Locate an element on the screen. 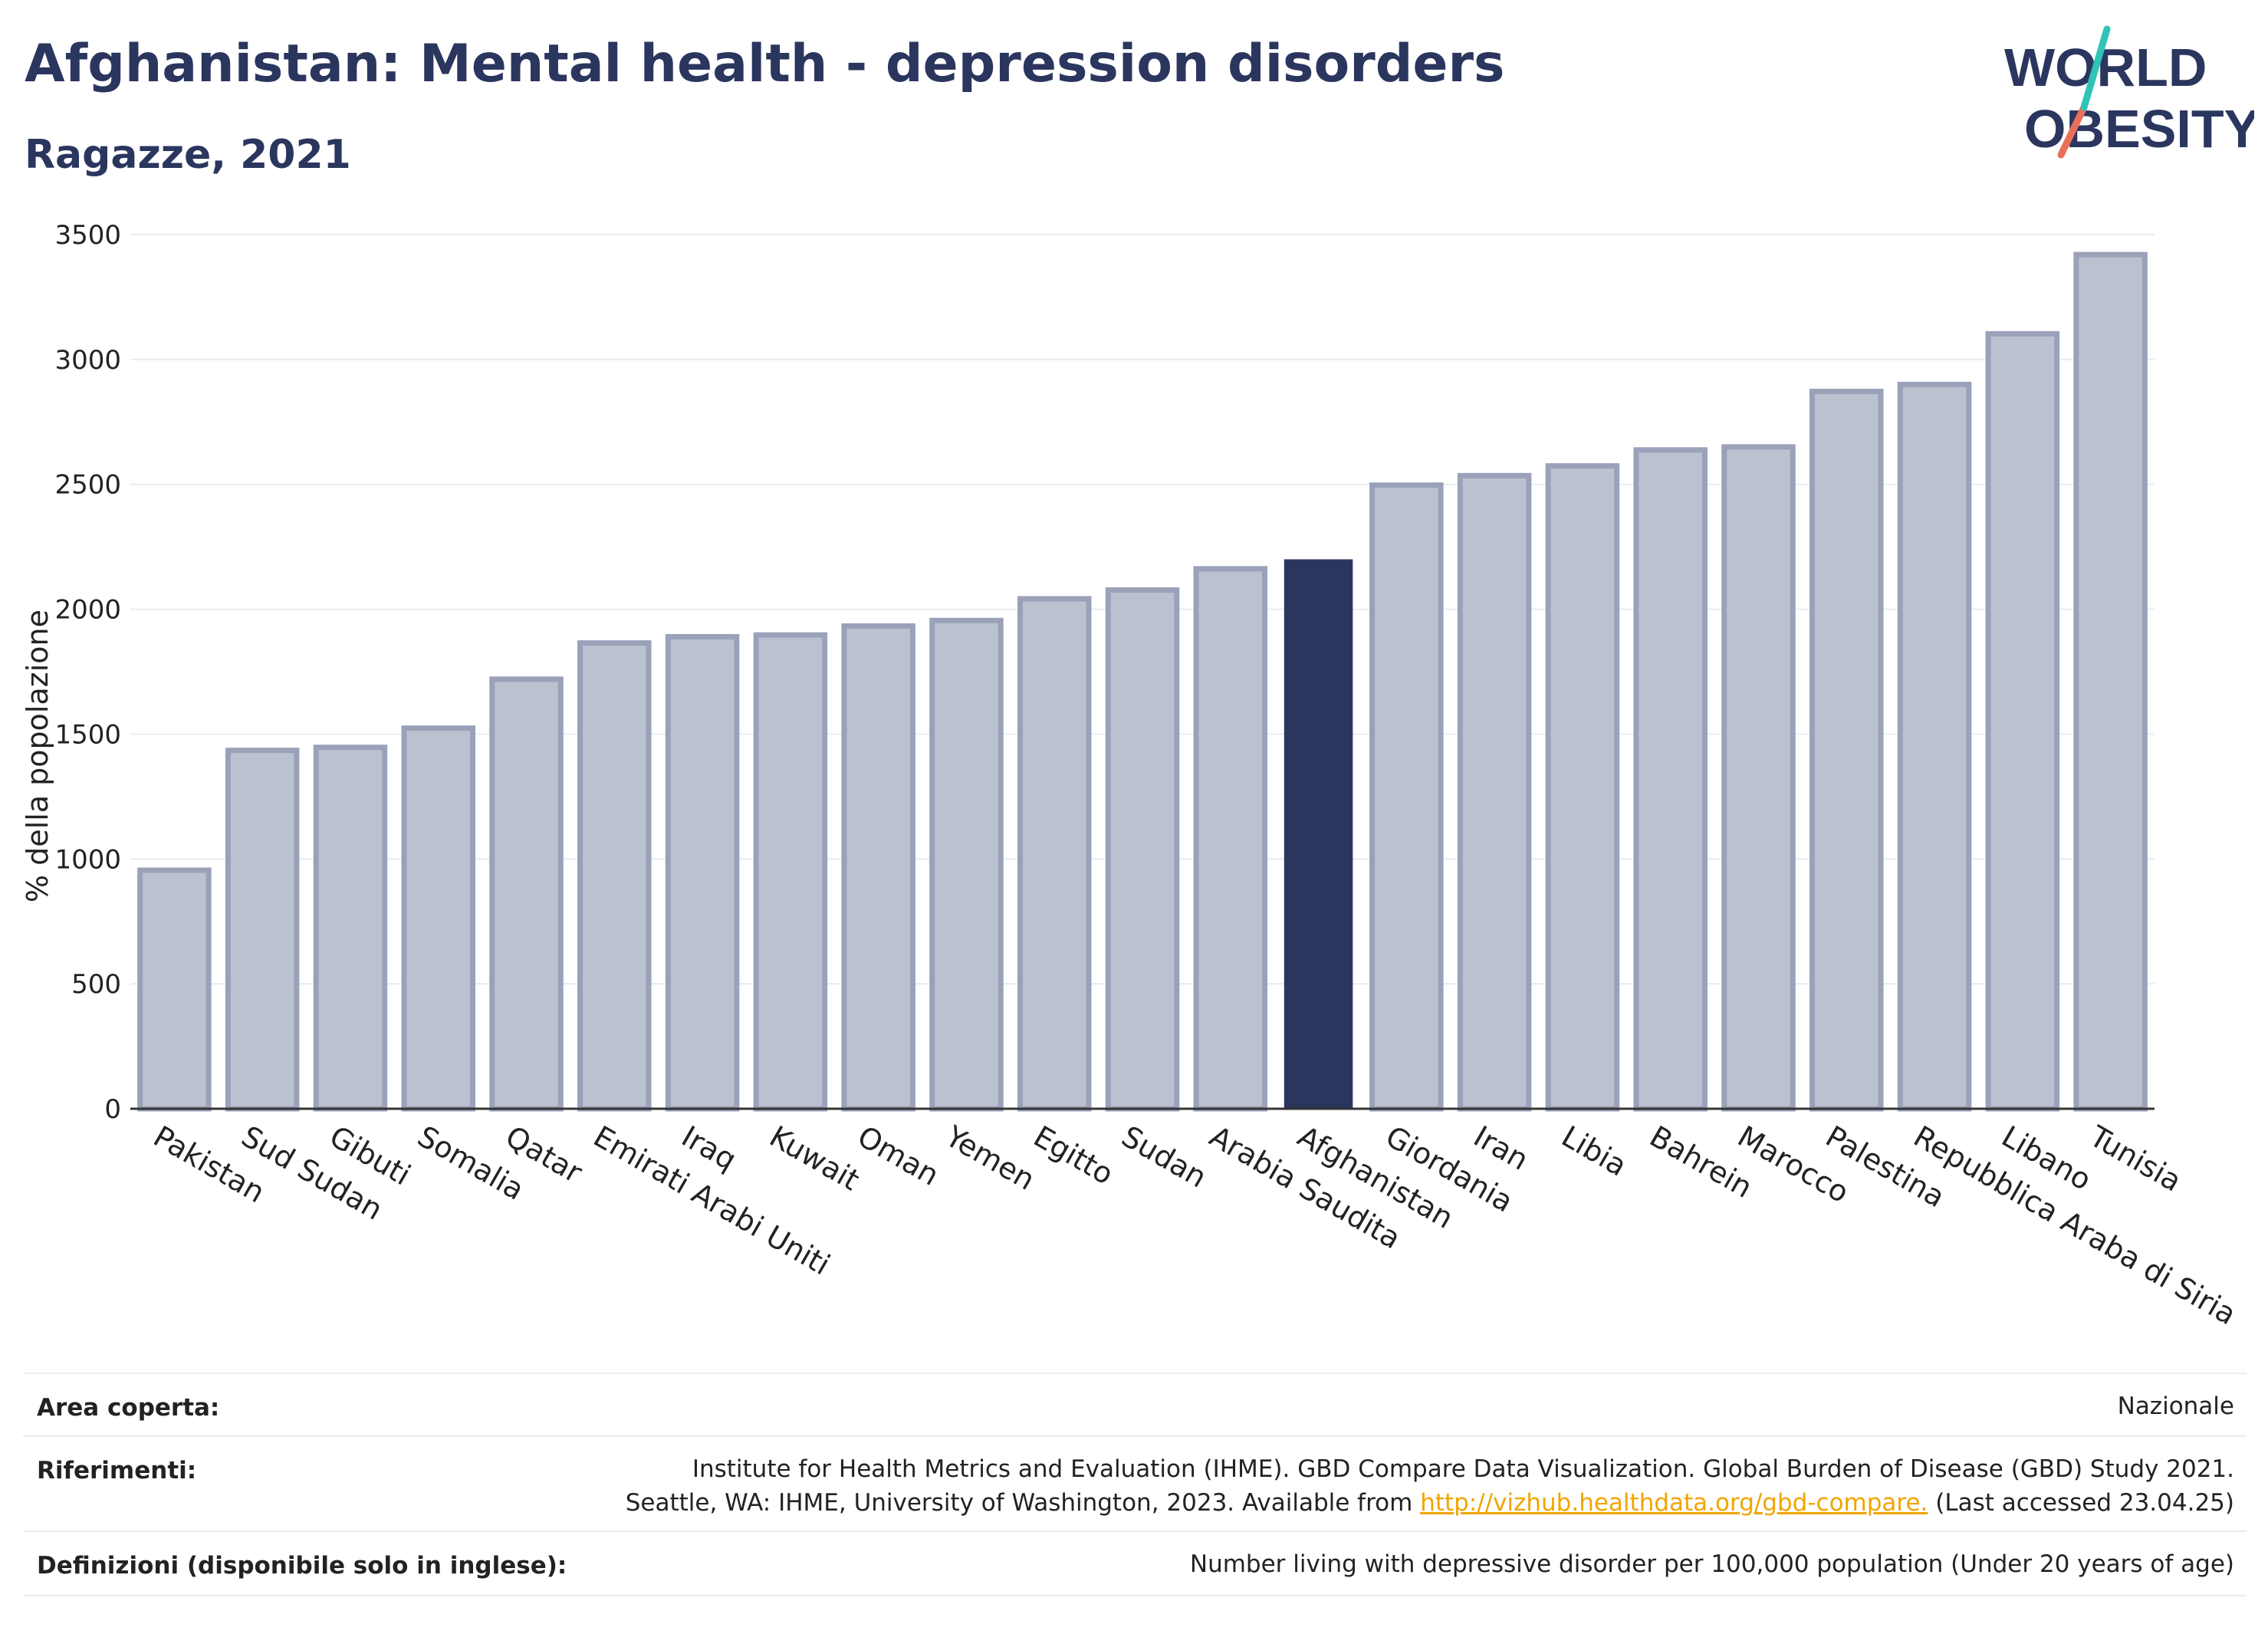 Image resolution: width=2268 pixels, height=1634 pixels. bar-pakistan is located at coordinates (174, 990).